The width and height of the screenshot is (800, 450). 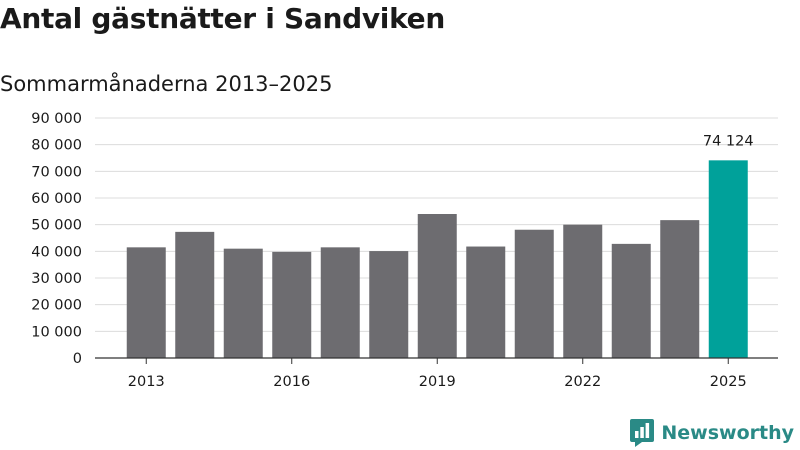 I want to click on y-tick-label: 30 000, so click(x=56, y=279).